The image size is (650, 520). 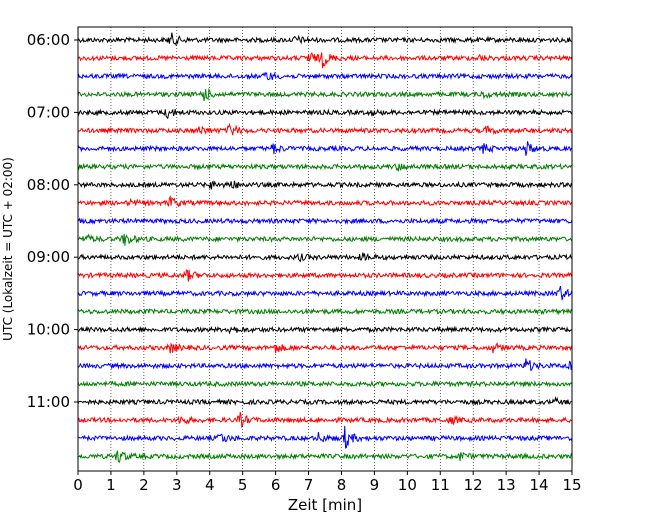 What do you see at coordinates (473, 485) in the screenshot?
I see `x-tick-label: 12` at bounding box center [473, 485].